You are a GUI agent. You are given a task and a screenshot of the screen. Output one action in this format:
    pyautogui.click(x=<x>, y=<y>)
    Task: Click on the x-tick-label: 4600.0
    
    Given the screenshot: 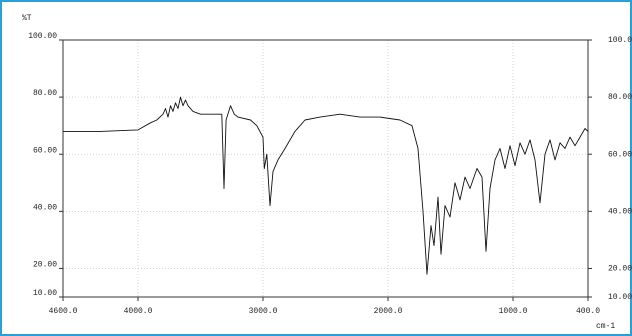 What is the action you would take?
    pyautogui.click(x=63, y=311)
    